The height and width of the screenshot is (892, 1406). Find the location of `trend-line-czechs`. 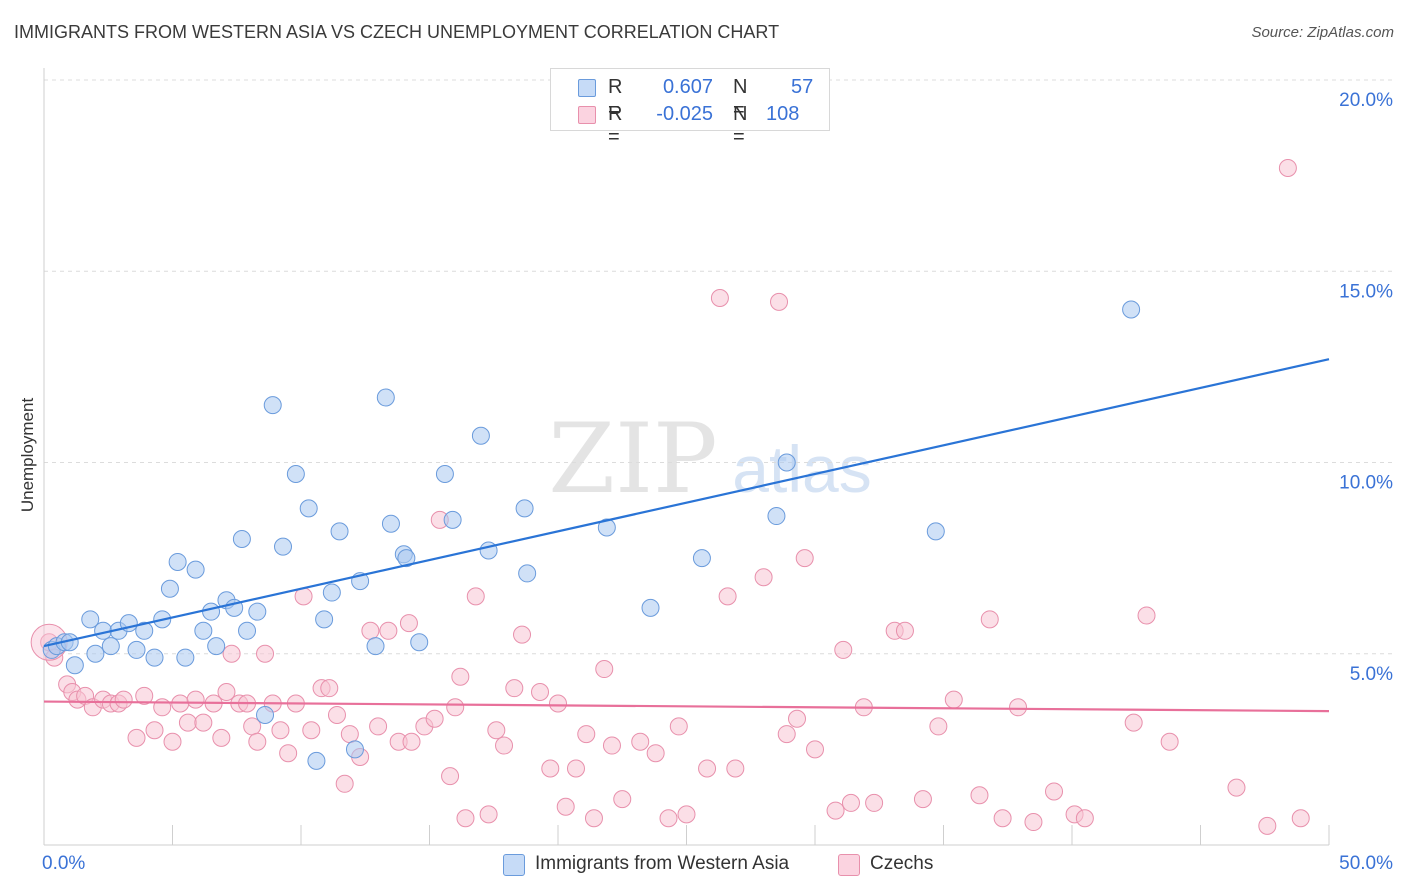

trend-line-czechs is located at coordinates (686, 706).